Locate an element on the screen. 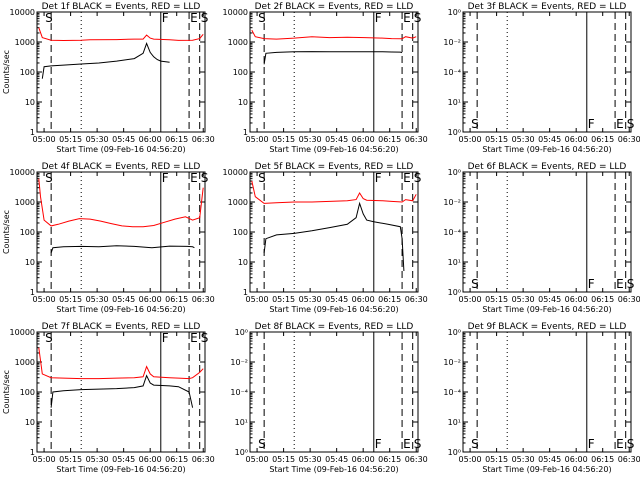  panel-title: Det 8f BLACK = Events, RED = LLD is located at coordinates (334, 327).